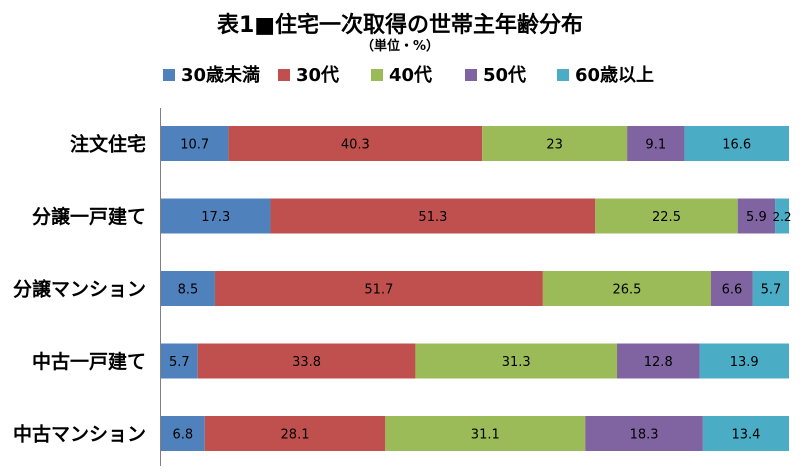  I want to click on legend: 30歳未満 30代 40代 50代 60歳以上, so click(408, 75).